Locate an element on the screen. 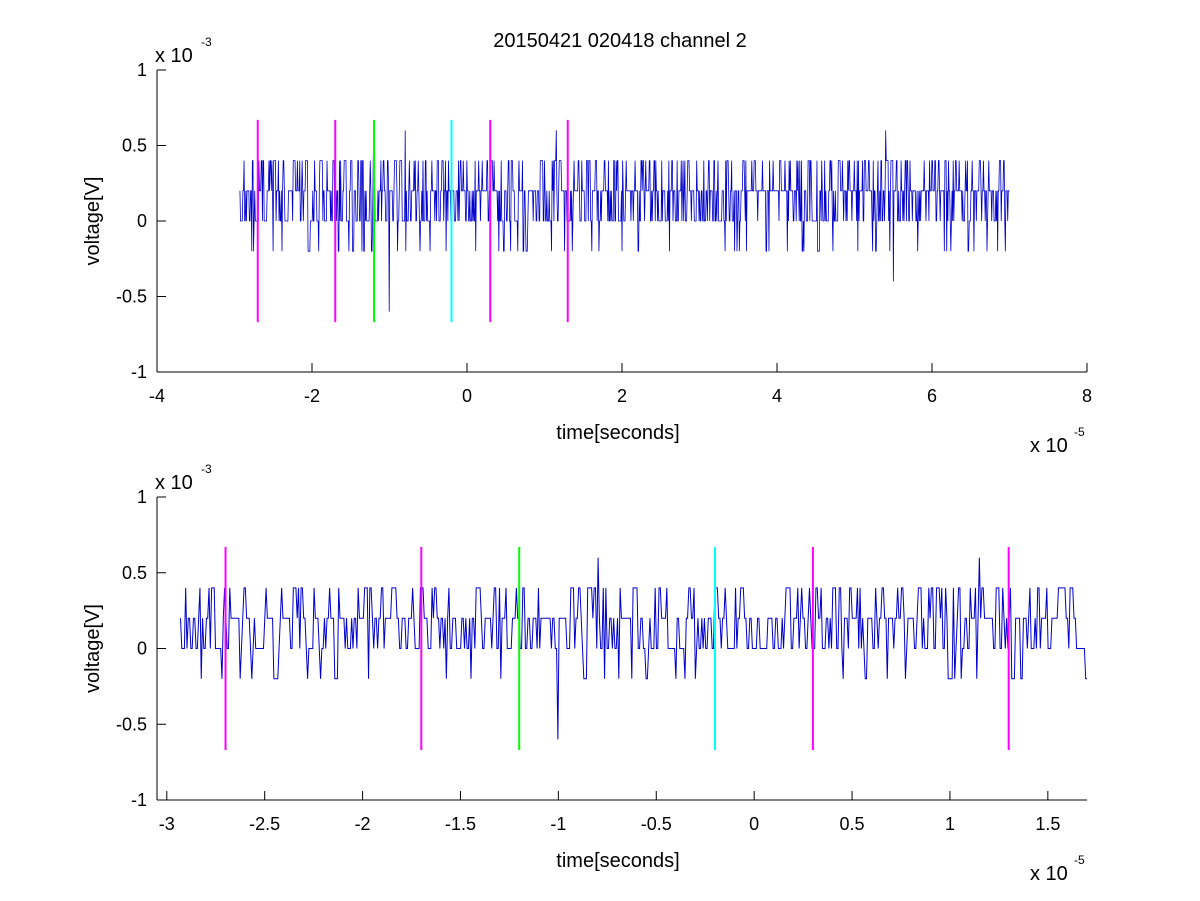 This screenshot has width=1200, height=901. x-tick-label: 0.5 is located at coordinates (852, 824).